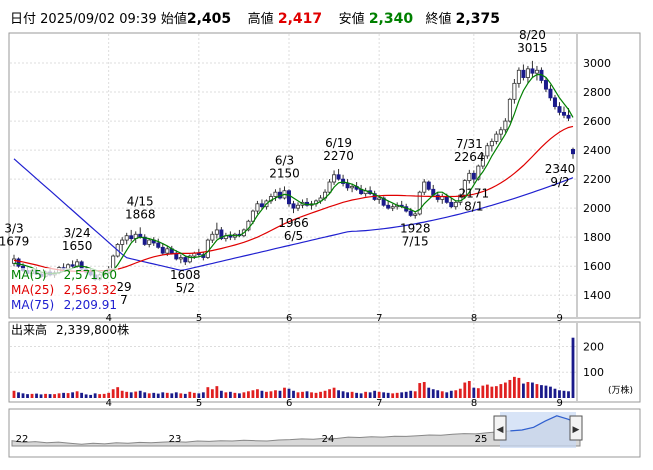 The width and height of the screenshot is (653, 470). I want to click on legend-value: 2,563.32, so click(90, 290).